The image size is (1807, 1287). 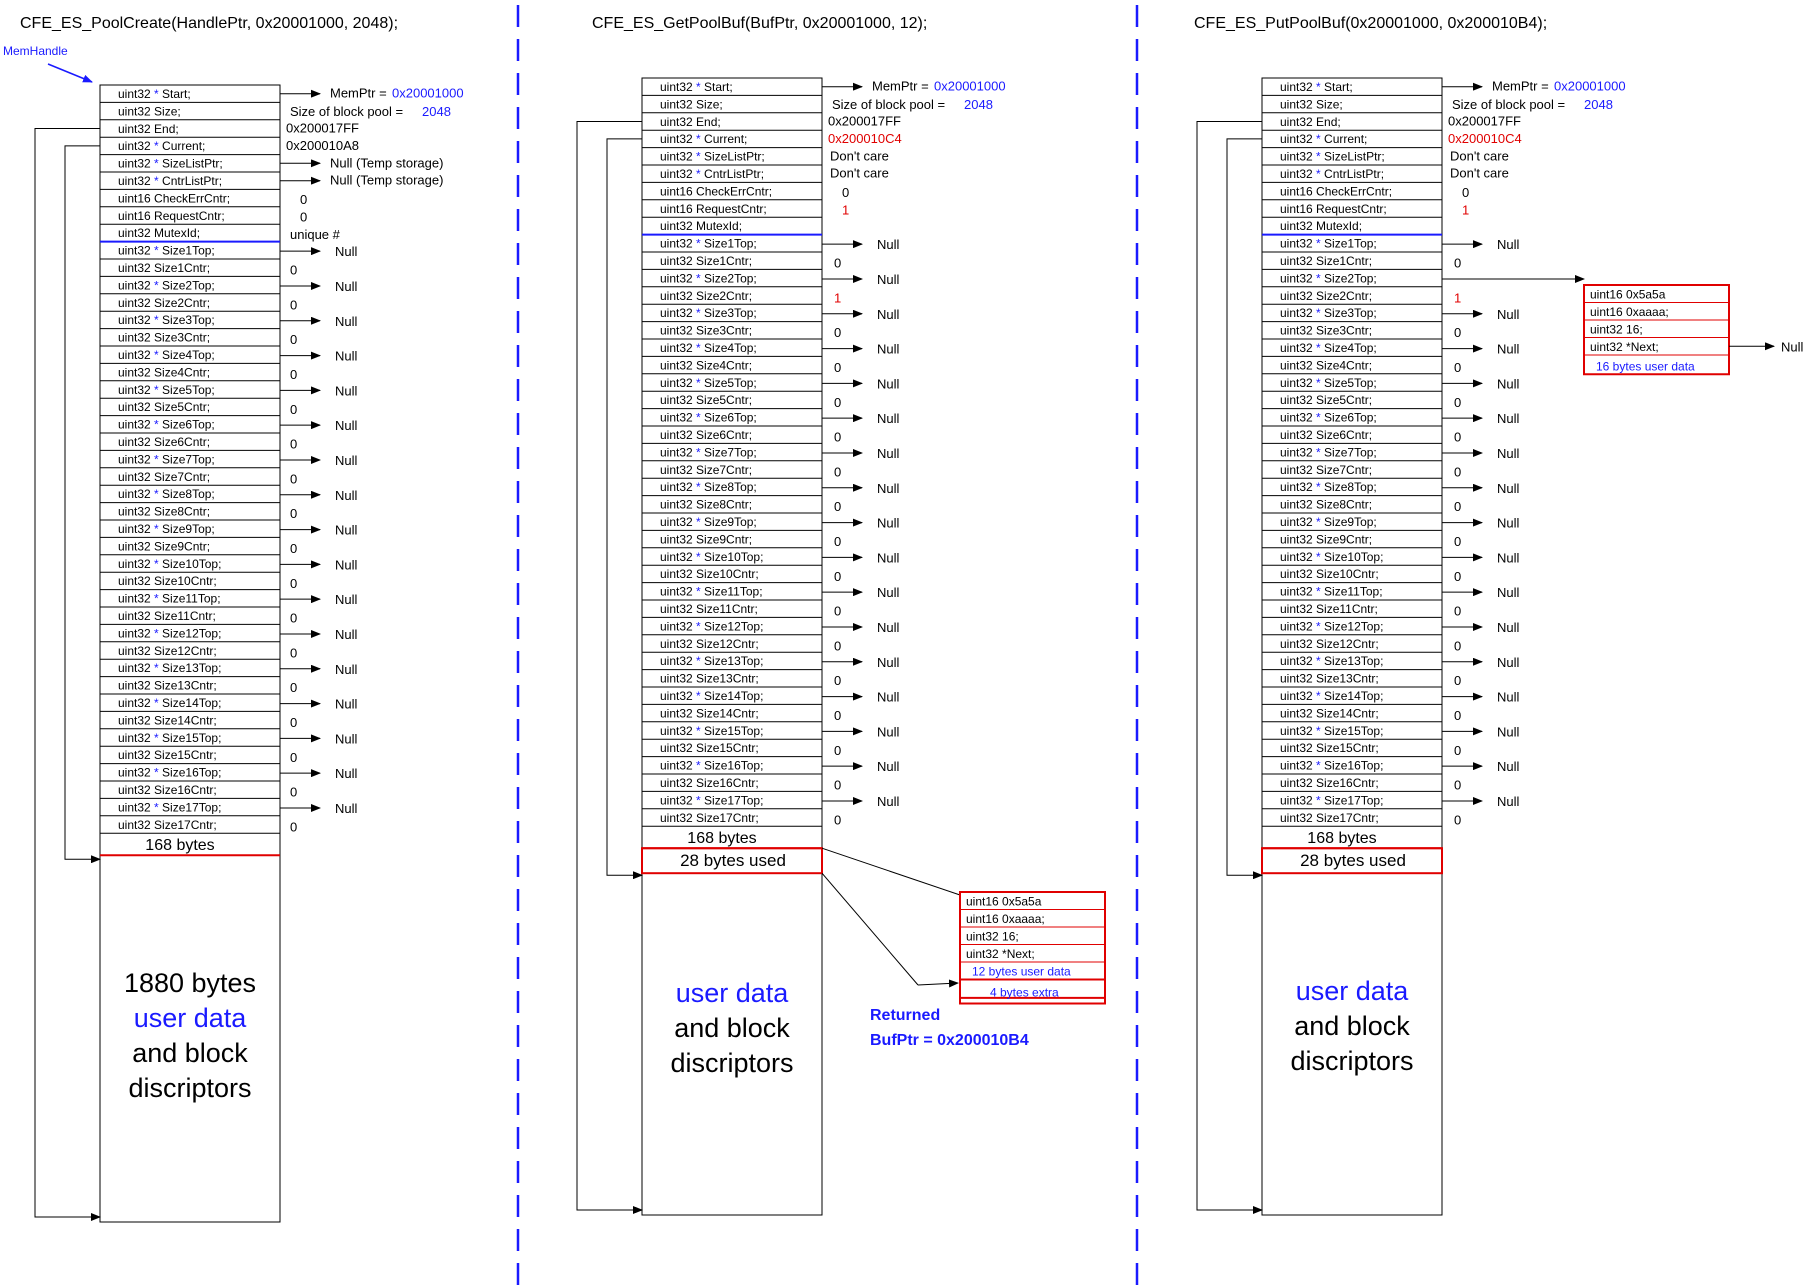 I want to click on get-block-descriptor-field-1: uint16 0xaaaa;, so click(x=1005, y=919).